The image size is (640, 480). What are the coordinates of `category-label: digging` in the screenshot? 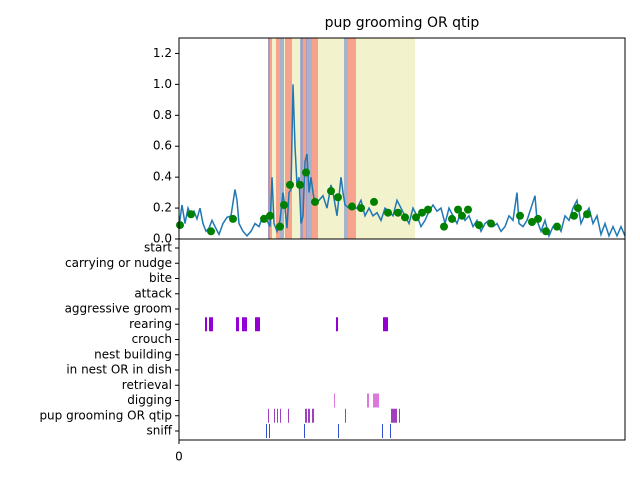 It's located at (149, 400).